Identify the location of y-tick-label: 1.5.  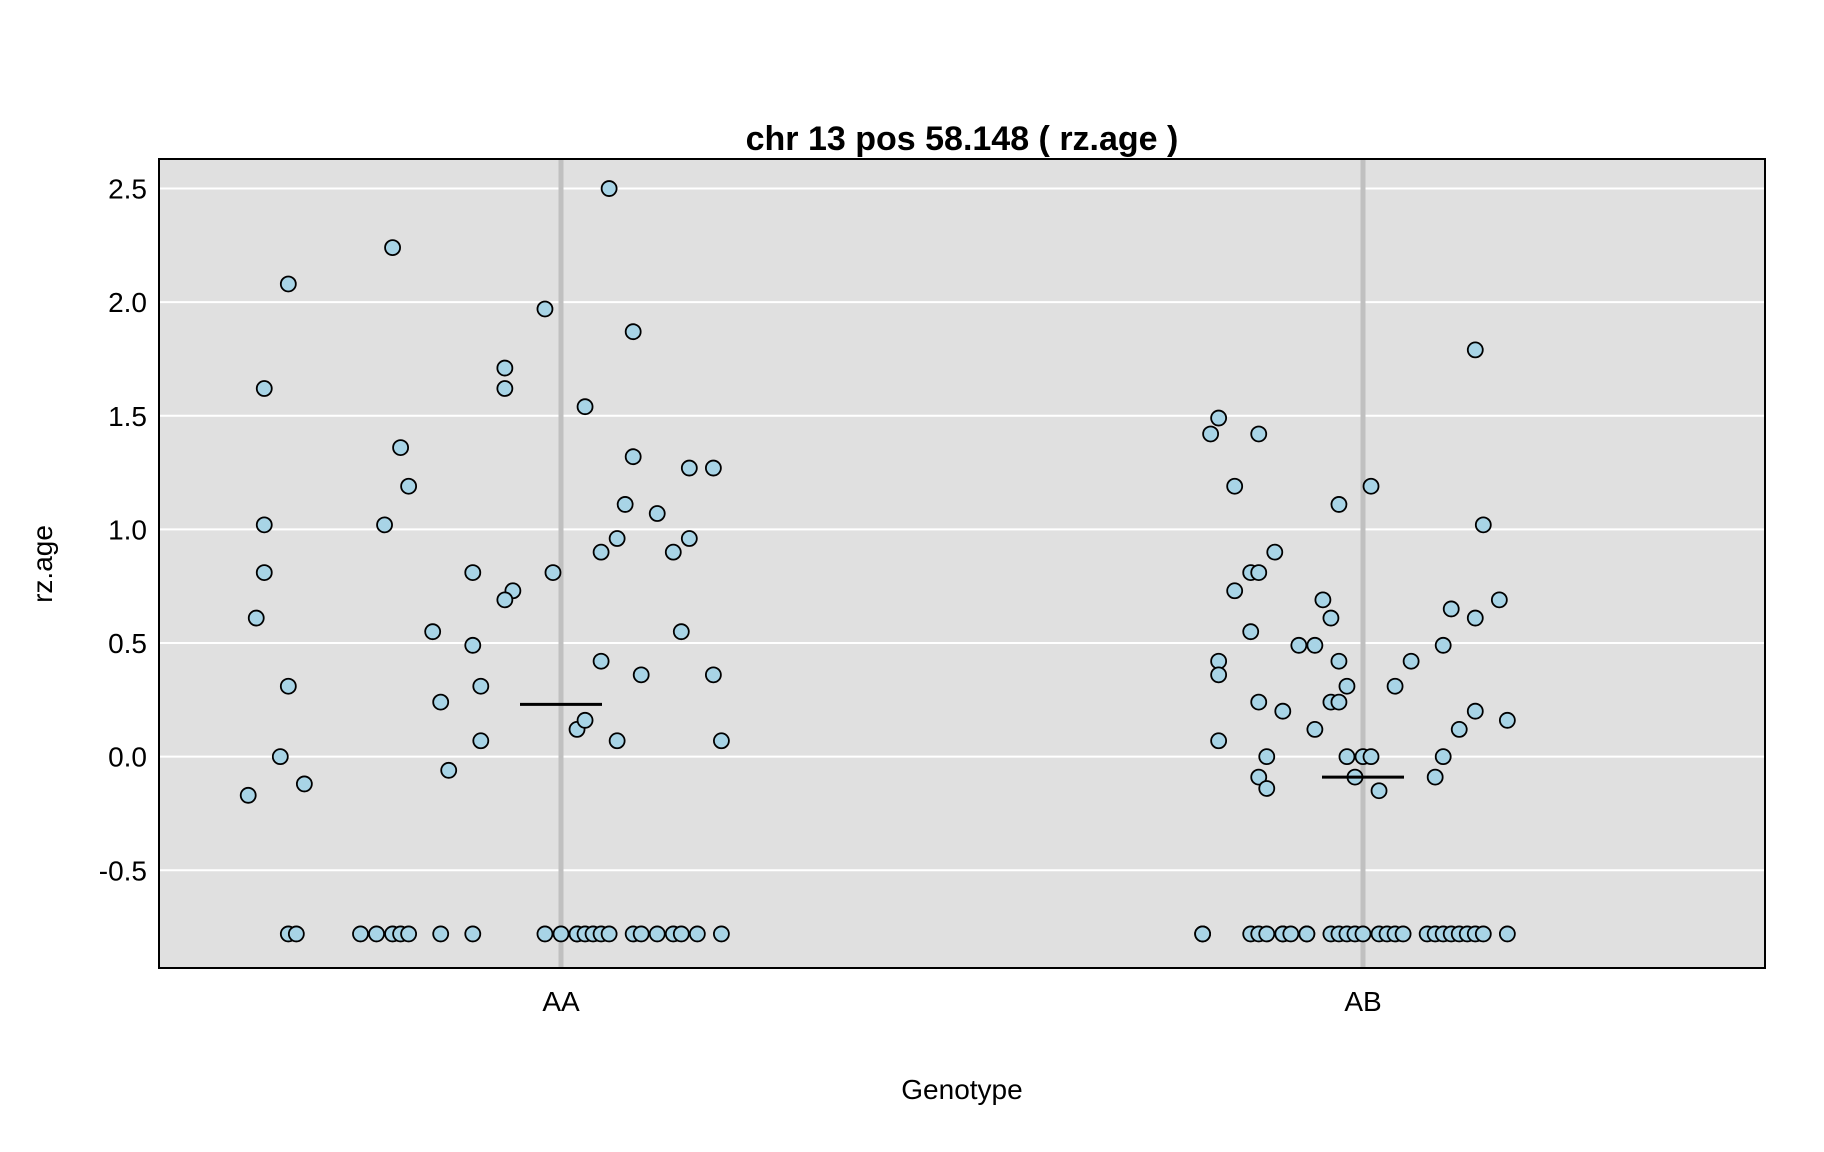
(127, 416).